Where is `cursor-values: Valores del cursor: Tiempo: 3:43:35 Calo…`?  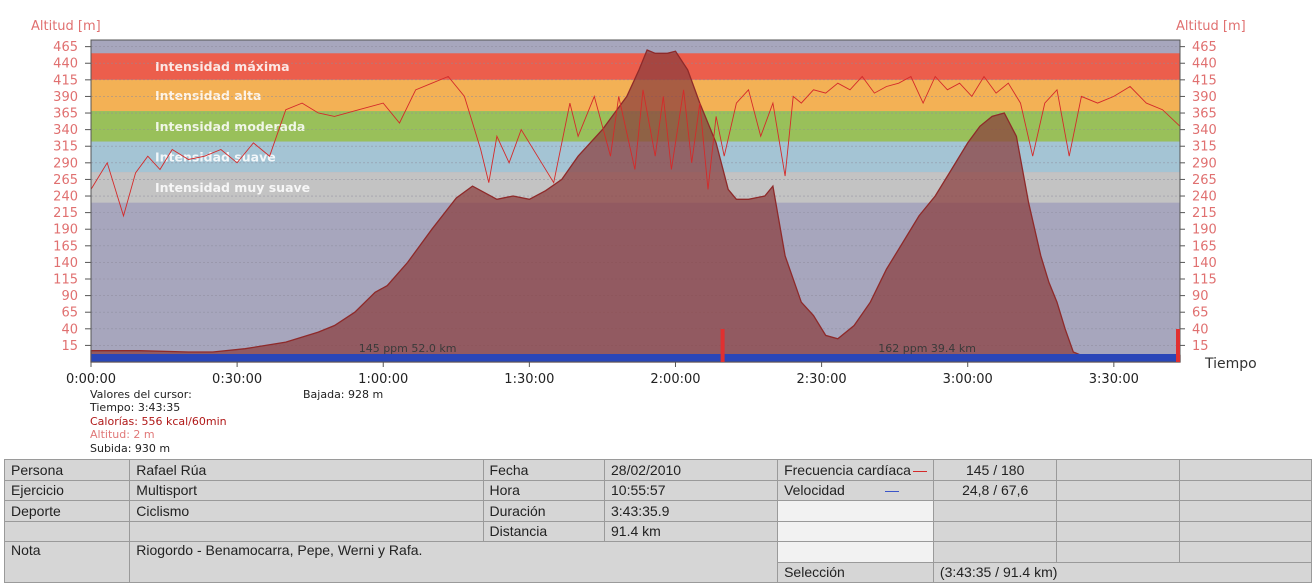
cursor-values: Valores del cursor: Tiempo: 3:43:35 Calo… is located at coordinates (158, 421).